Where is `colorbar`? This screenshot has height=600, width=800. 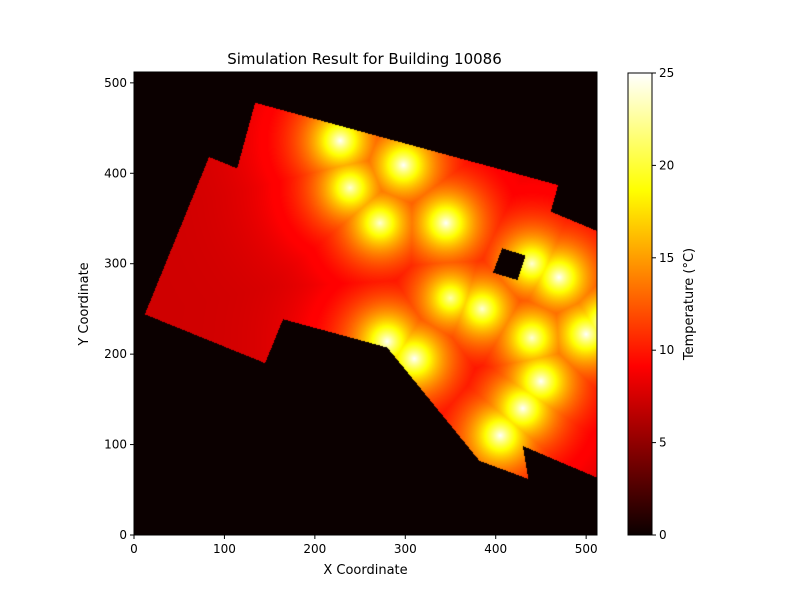
colorbar is located at coordinates (640, 304).